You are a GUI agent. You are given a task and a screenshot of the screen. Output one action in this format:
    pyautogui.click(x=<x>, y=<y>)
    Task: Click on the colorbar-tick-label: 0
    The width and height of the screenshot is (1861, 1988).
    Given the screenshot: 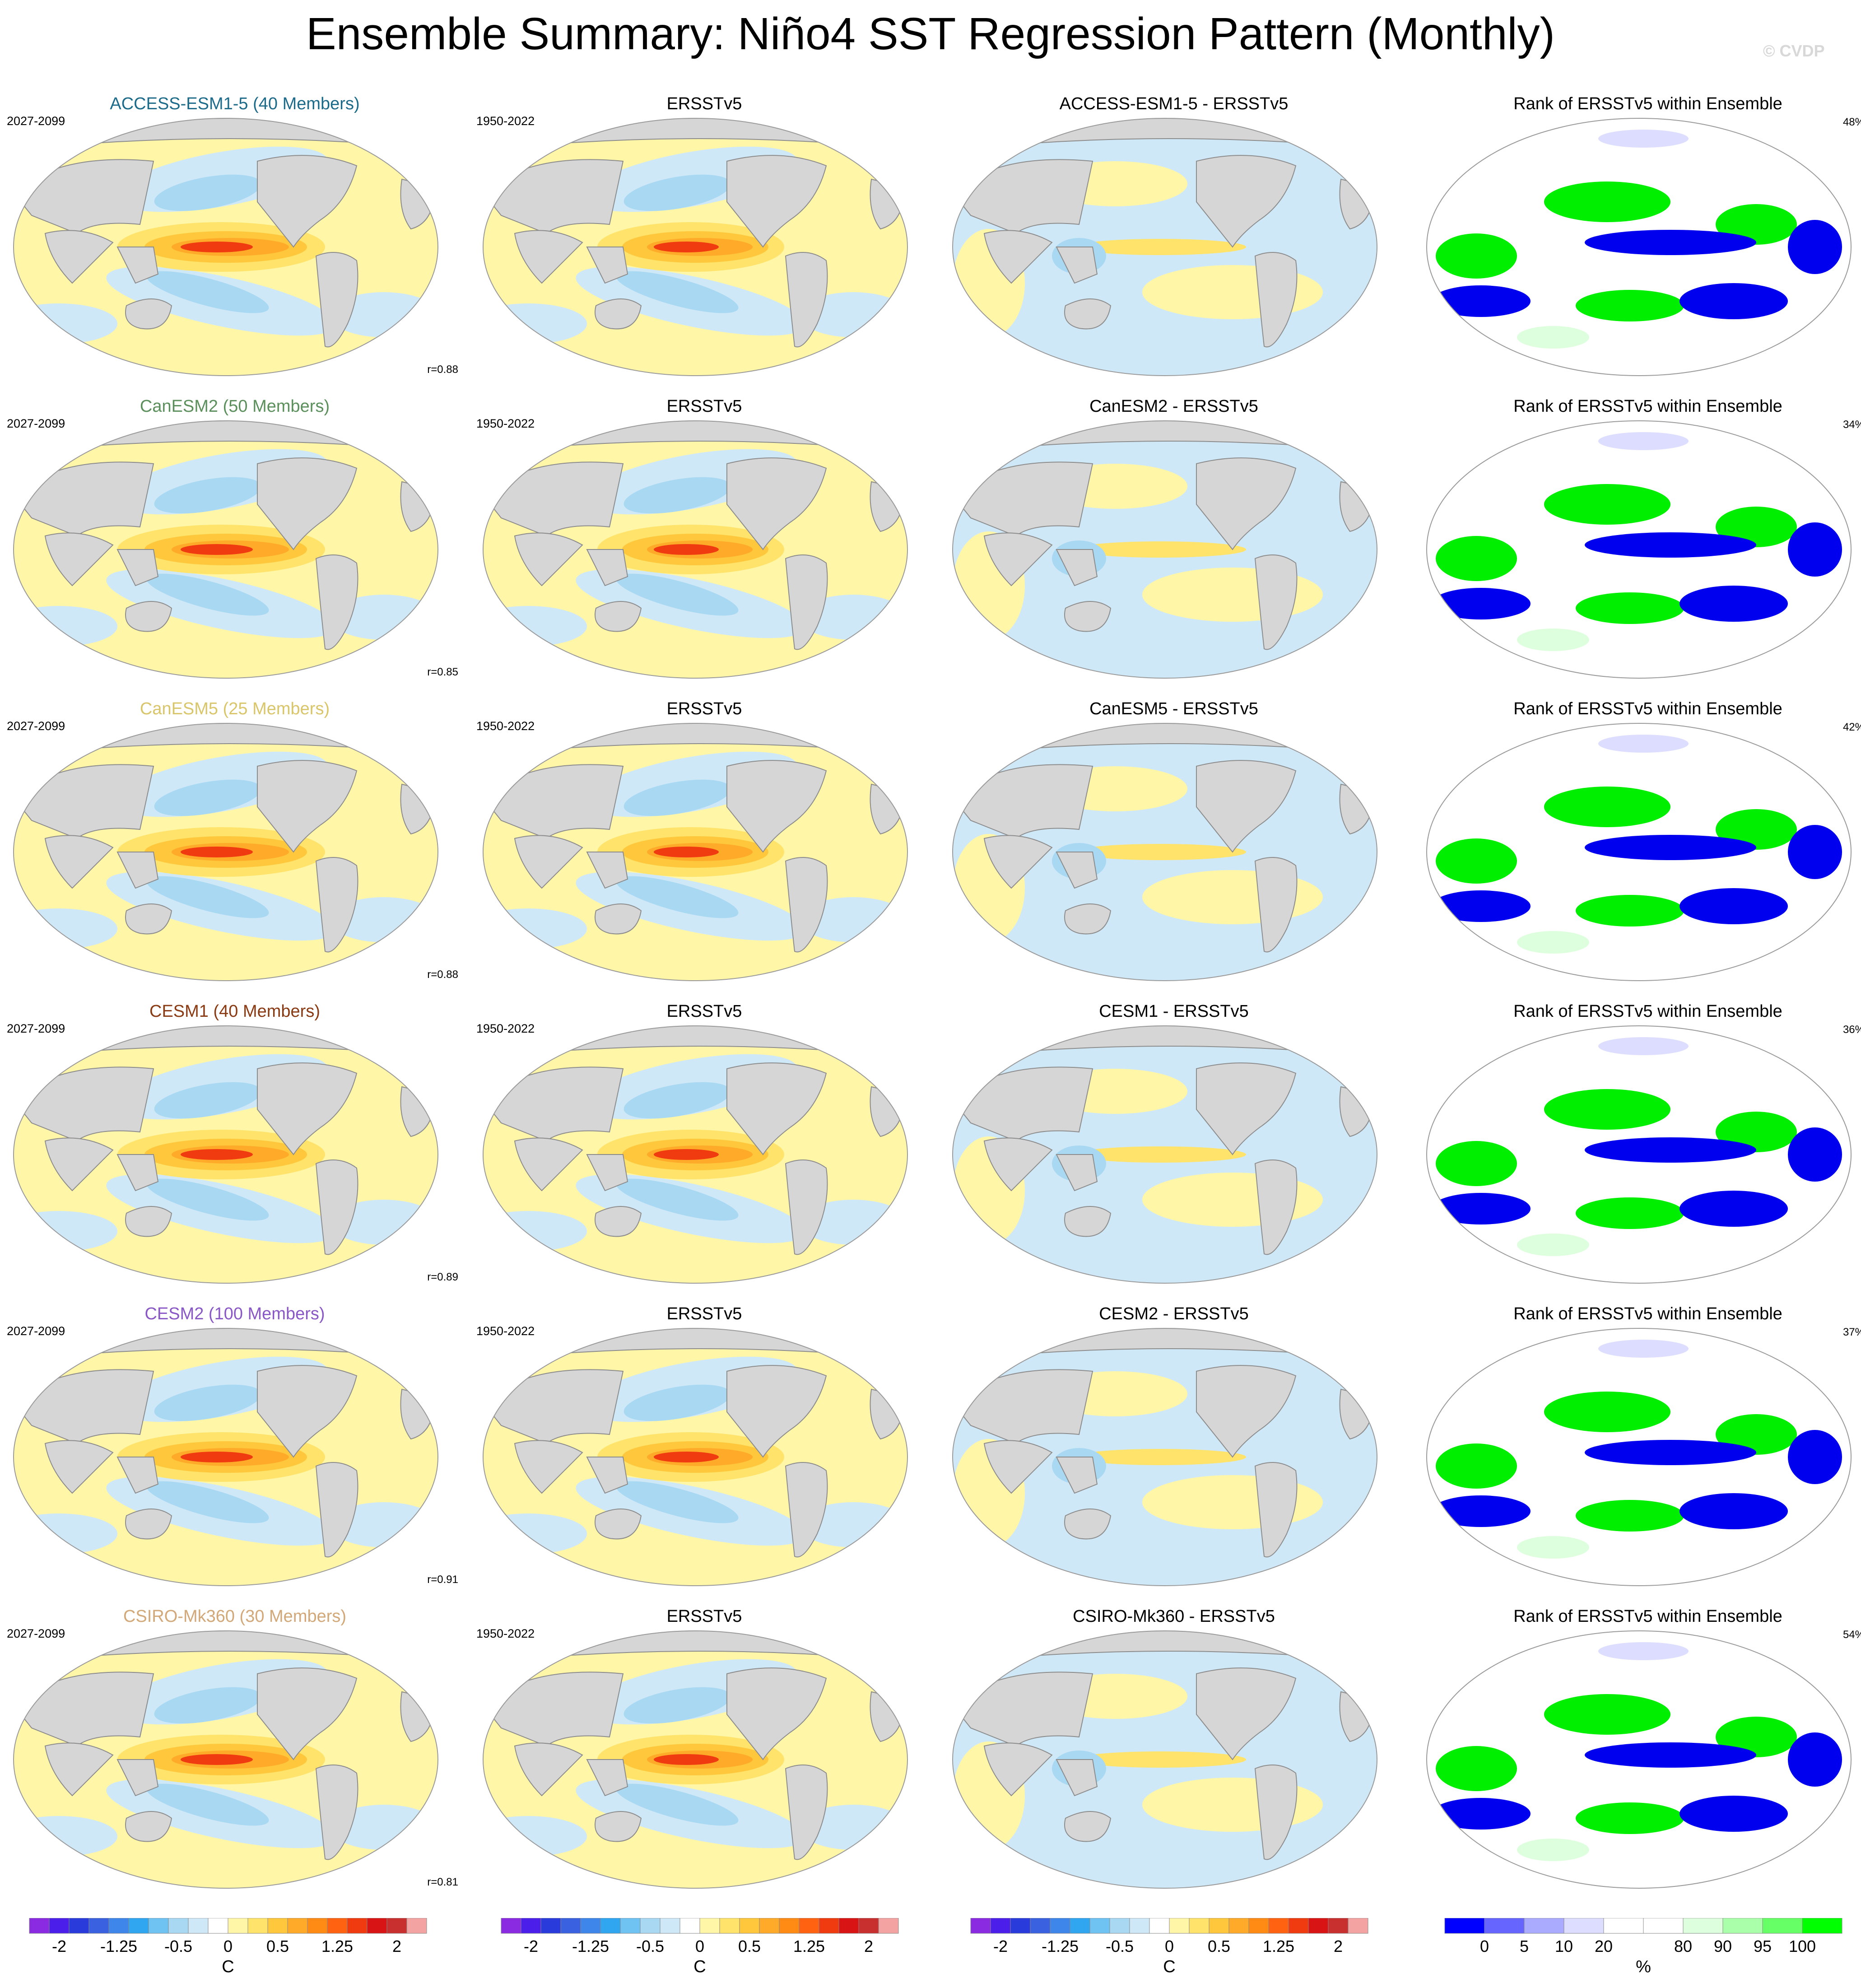 What is the action you would take?
    pyautogui.click(x=1170, y=1946)
    